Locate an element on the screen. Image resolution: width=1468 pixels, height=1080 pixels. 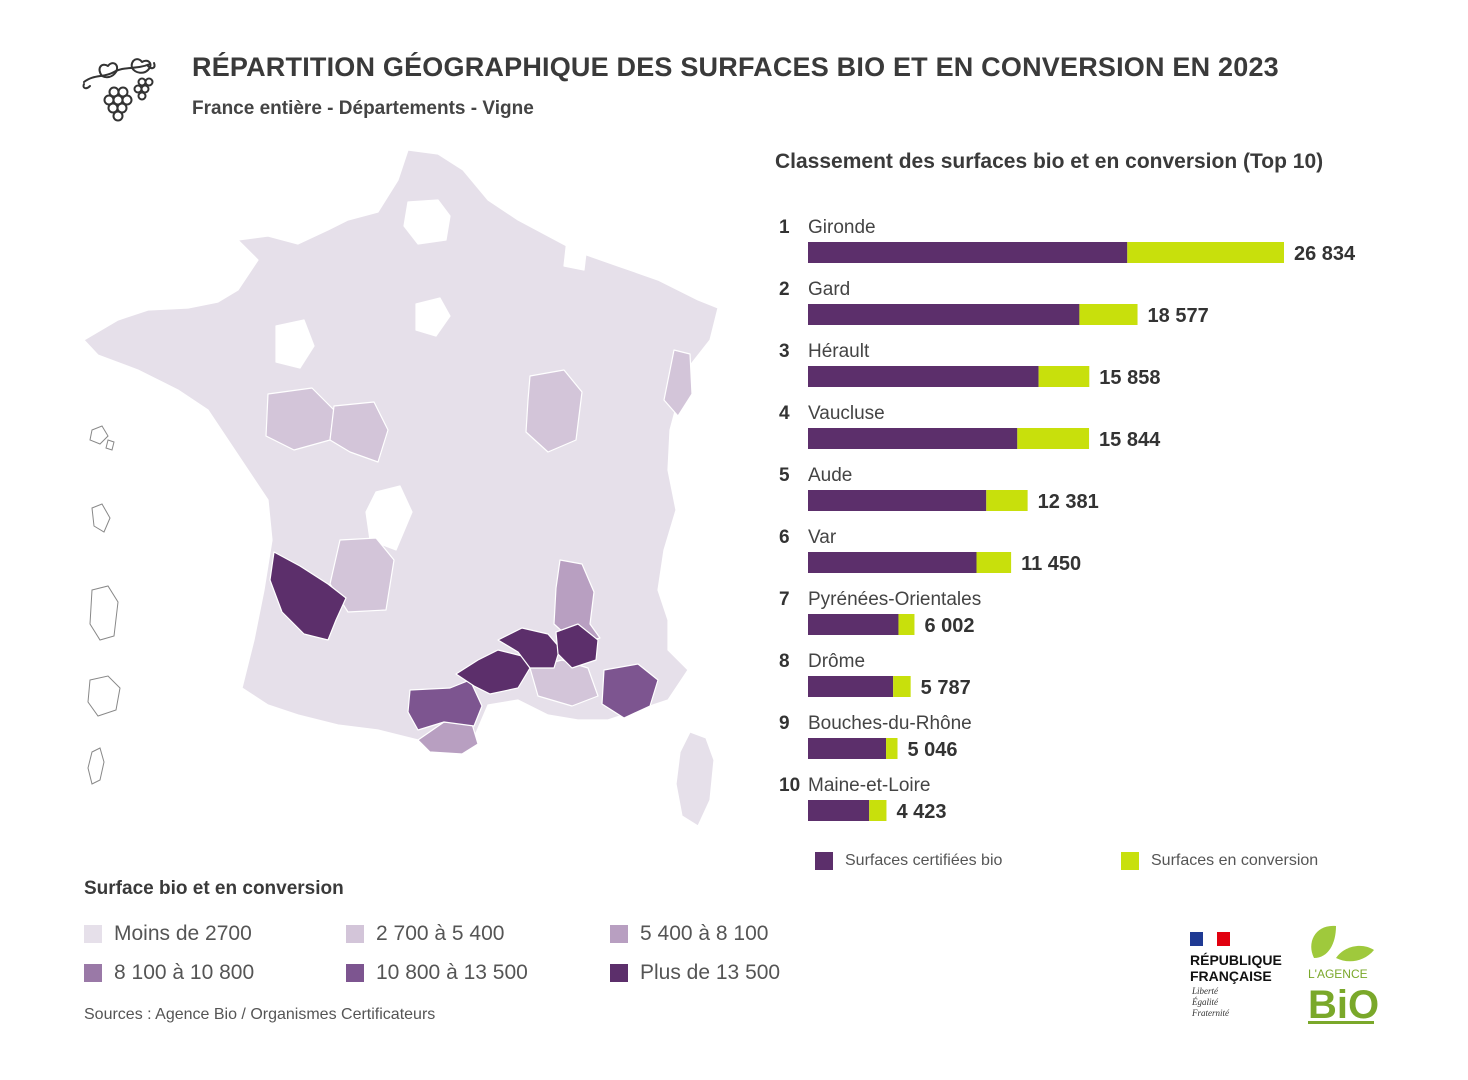
bar-total-label-4: 15 844 is located at coordinates (1130, 440).